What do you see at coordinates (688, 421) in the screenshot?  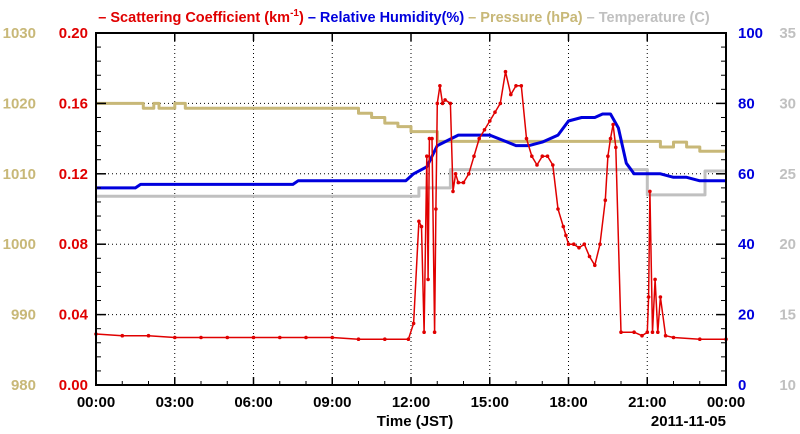 I see `date-label: 2011-11-05` at bounding box center [688, 421].